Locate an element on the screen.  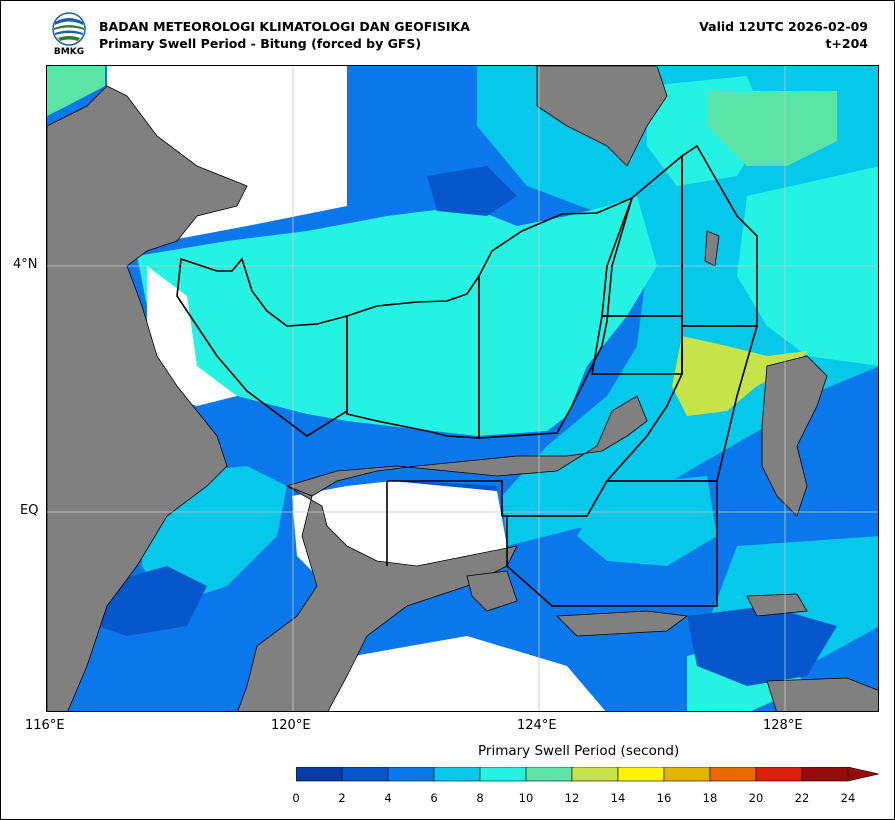
field-10-12-northwest is located at coordinates (76, 91).